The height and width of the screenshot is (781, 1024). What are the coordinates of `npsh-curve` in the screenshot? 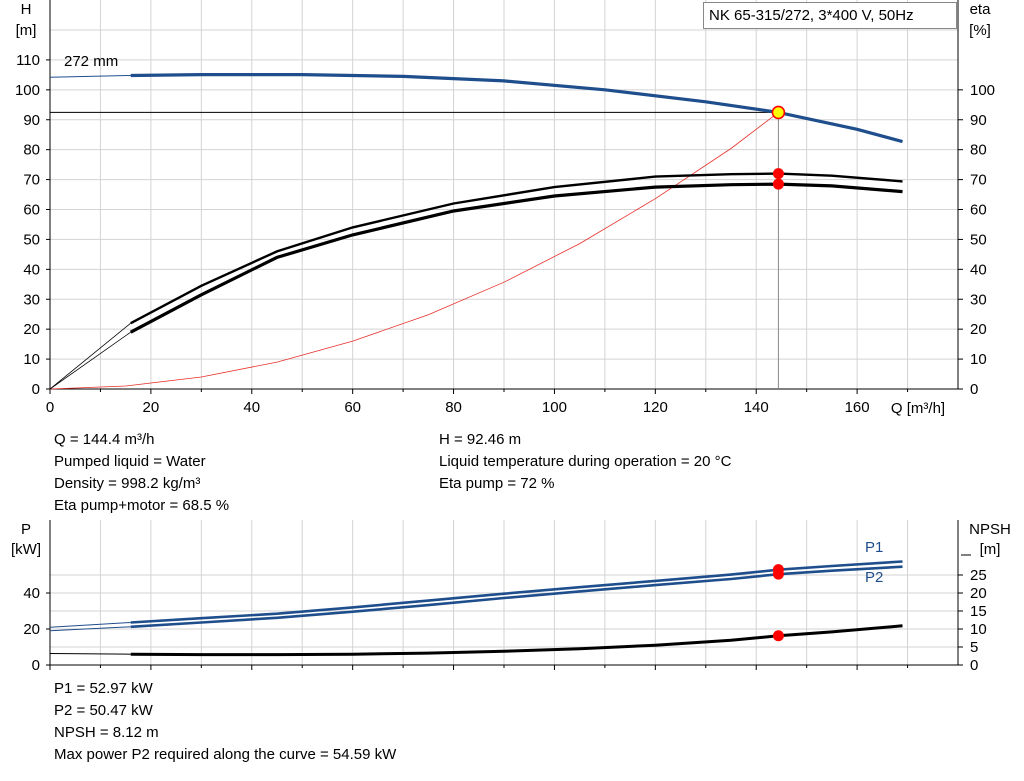 It's located at (516, 640).